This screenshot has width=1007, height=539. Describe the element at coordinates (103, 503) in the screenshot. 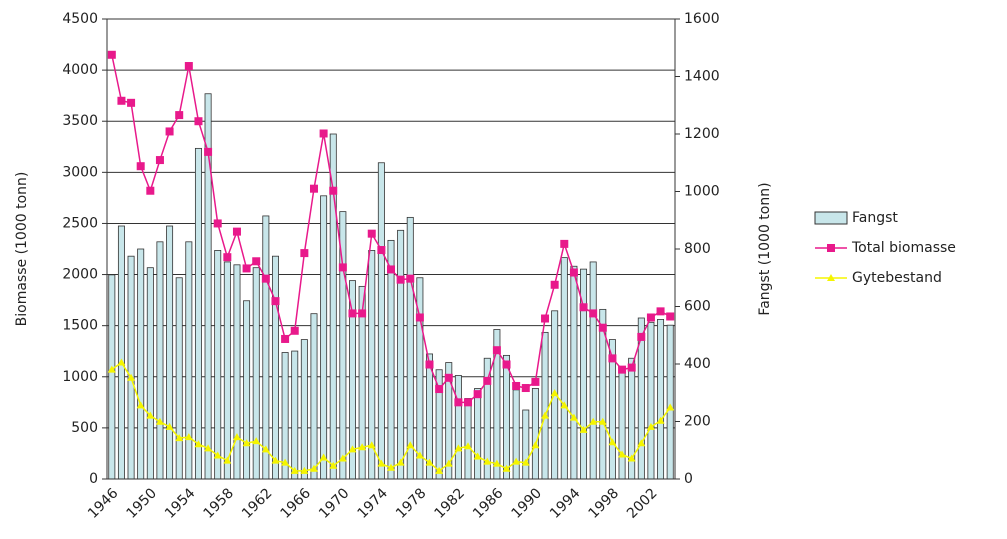

I see `x-tick-label: 1946` at that location.